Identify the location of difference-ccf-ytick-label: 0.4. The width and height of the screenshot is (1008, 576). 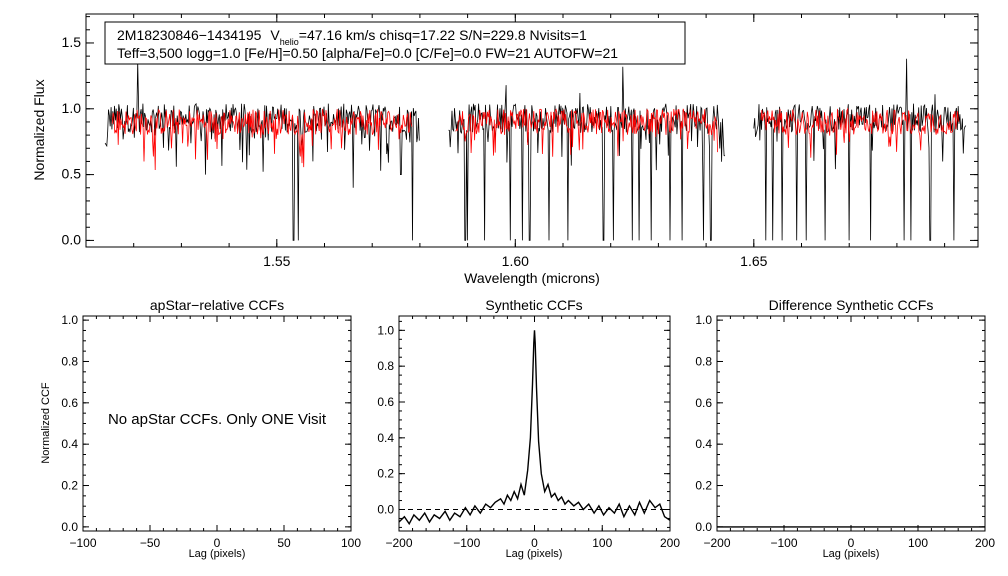
(703, 444).